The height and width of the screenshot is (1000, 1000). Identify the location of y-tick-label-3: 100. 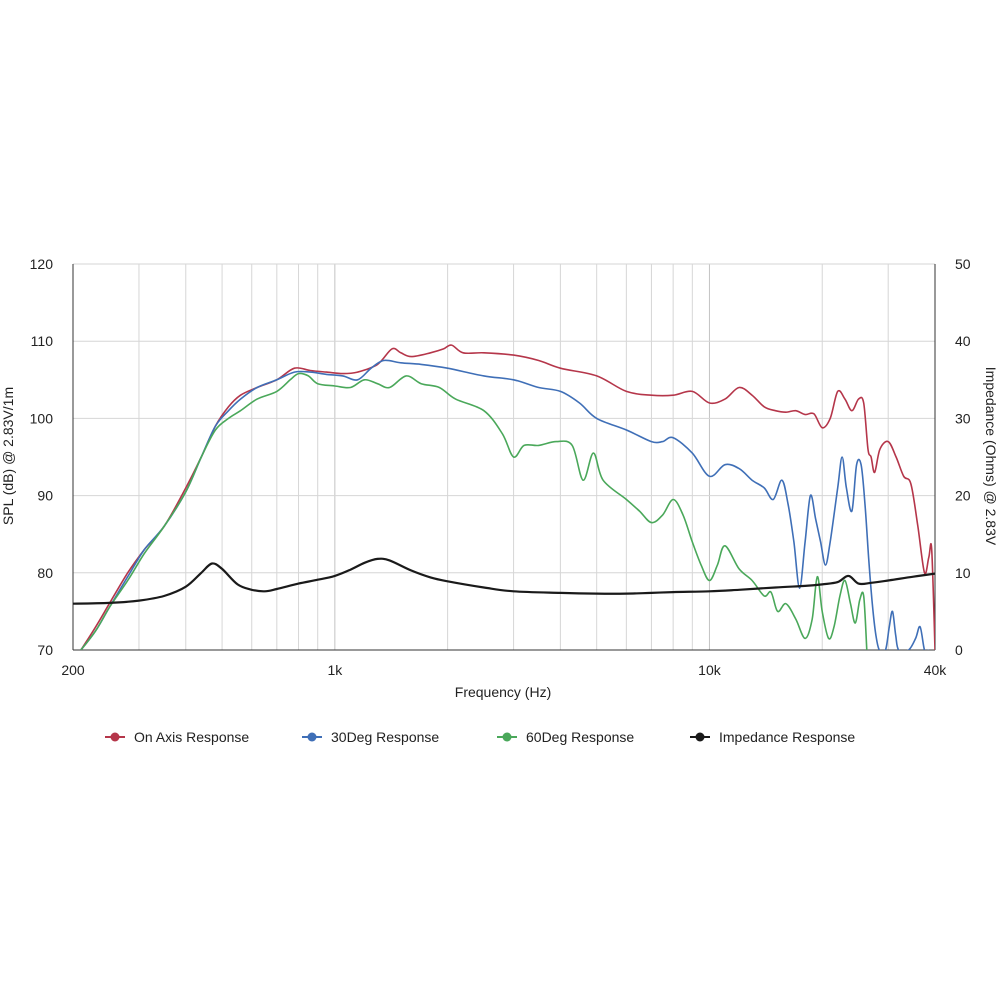
(42, 418).